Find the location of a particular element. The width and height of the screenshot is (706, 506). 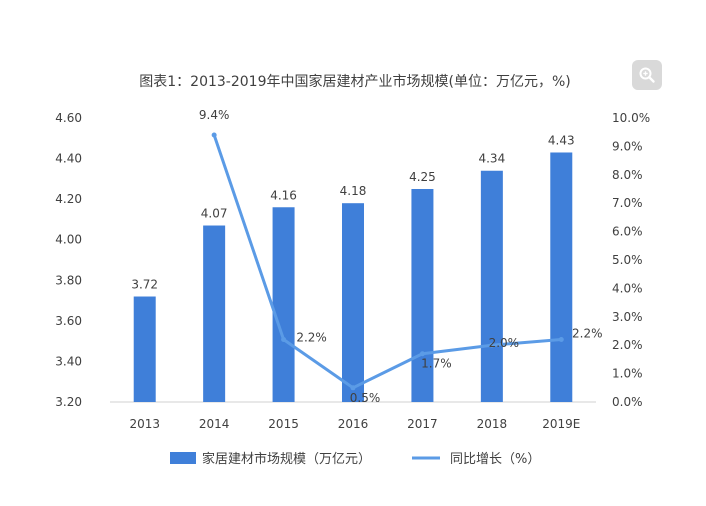

legend-bar-swatch is located at coordinates (183, 458).